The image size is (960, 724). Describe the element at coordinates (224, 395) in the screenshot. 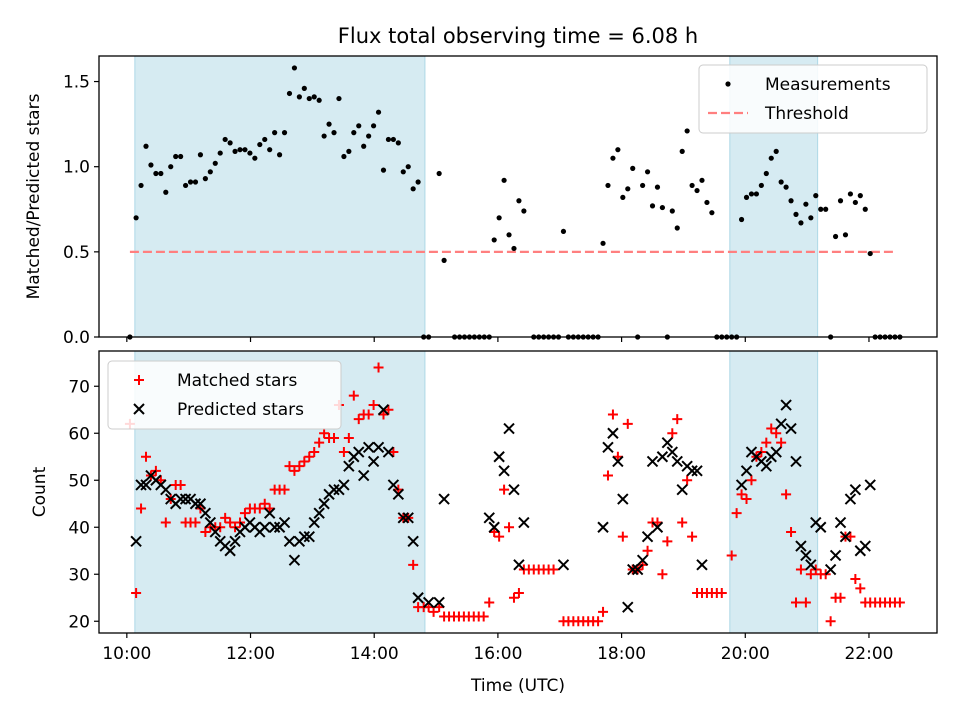

I see `legend: Matched stars Predicted stars` at that location.